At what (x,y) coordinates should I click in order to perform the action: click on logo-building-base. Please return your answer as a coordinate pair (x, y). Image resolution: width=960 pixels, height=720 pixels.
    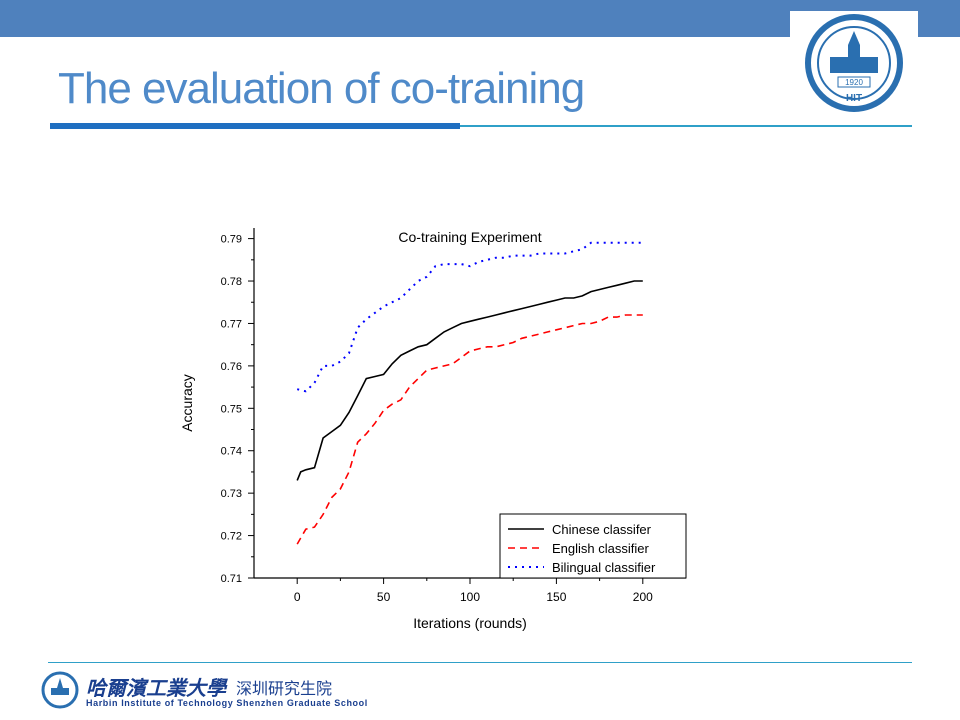
    Looking at the image, I should click on (854, 65).